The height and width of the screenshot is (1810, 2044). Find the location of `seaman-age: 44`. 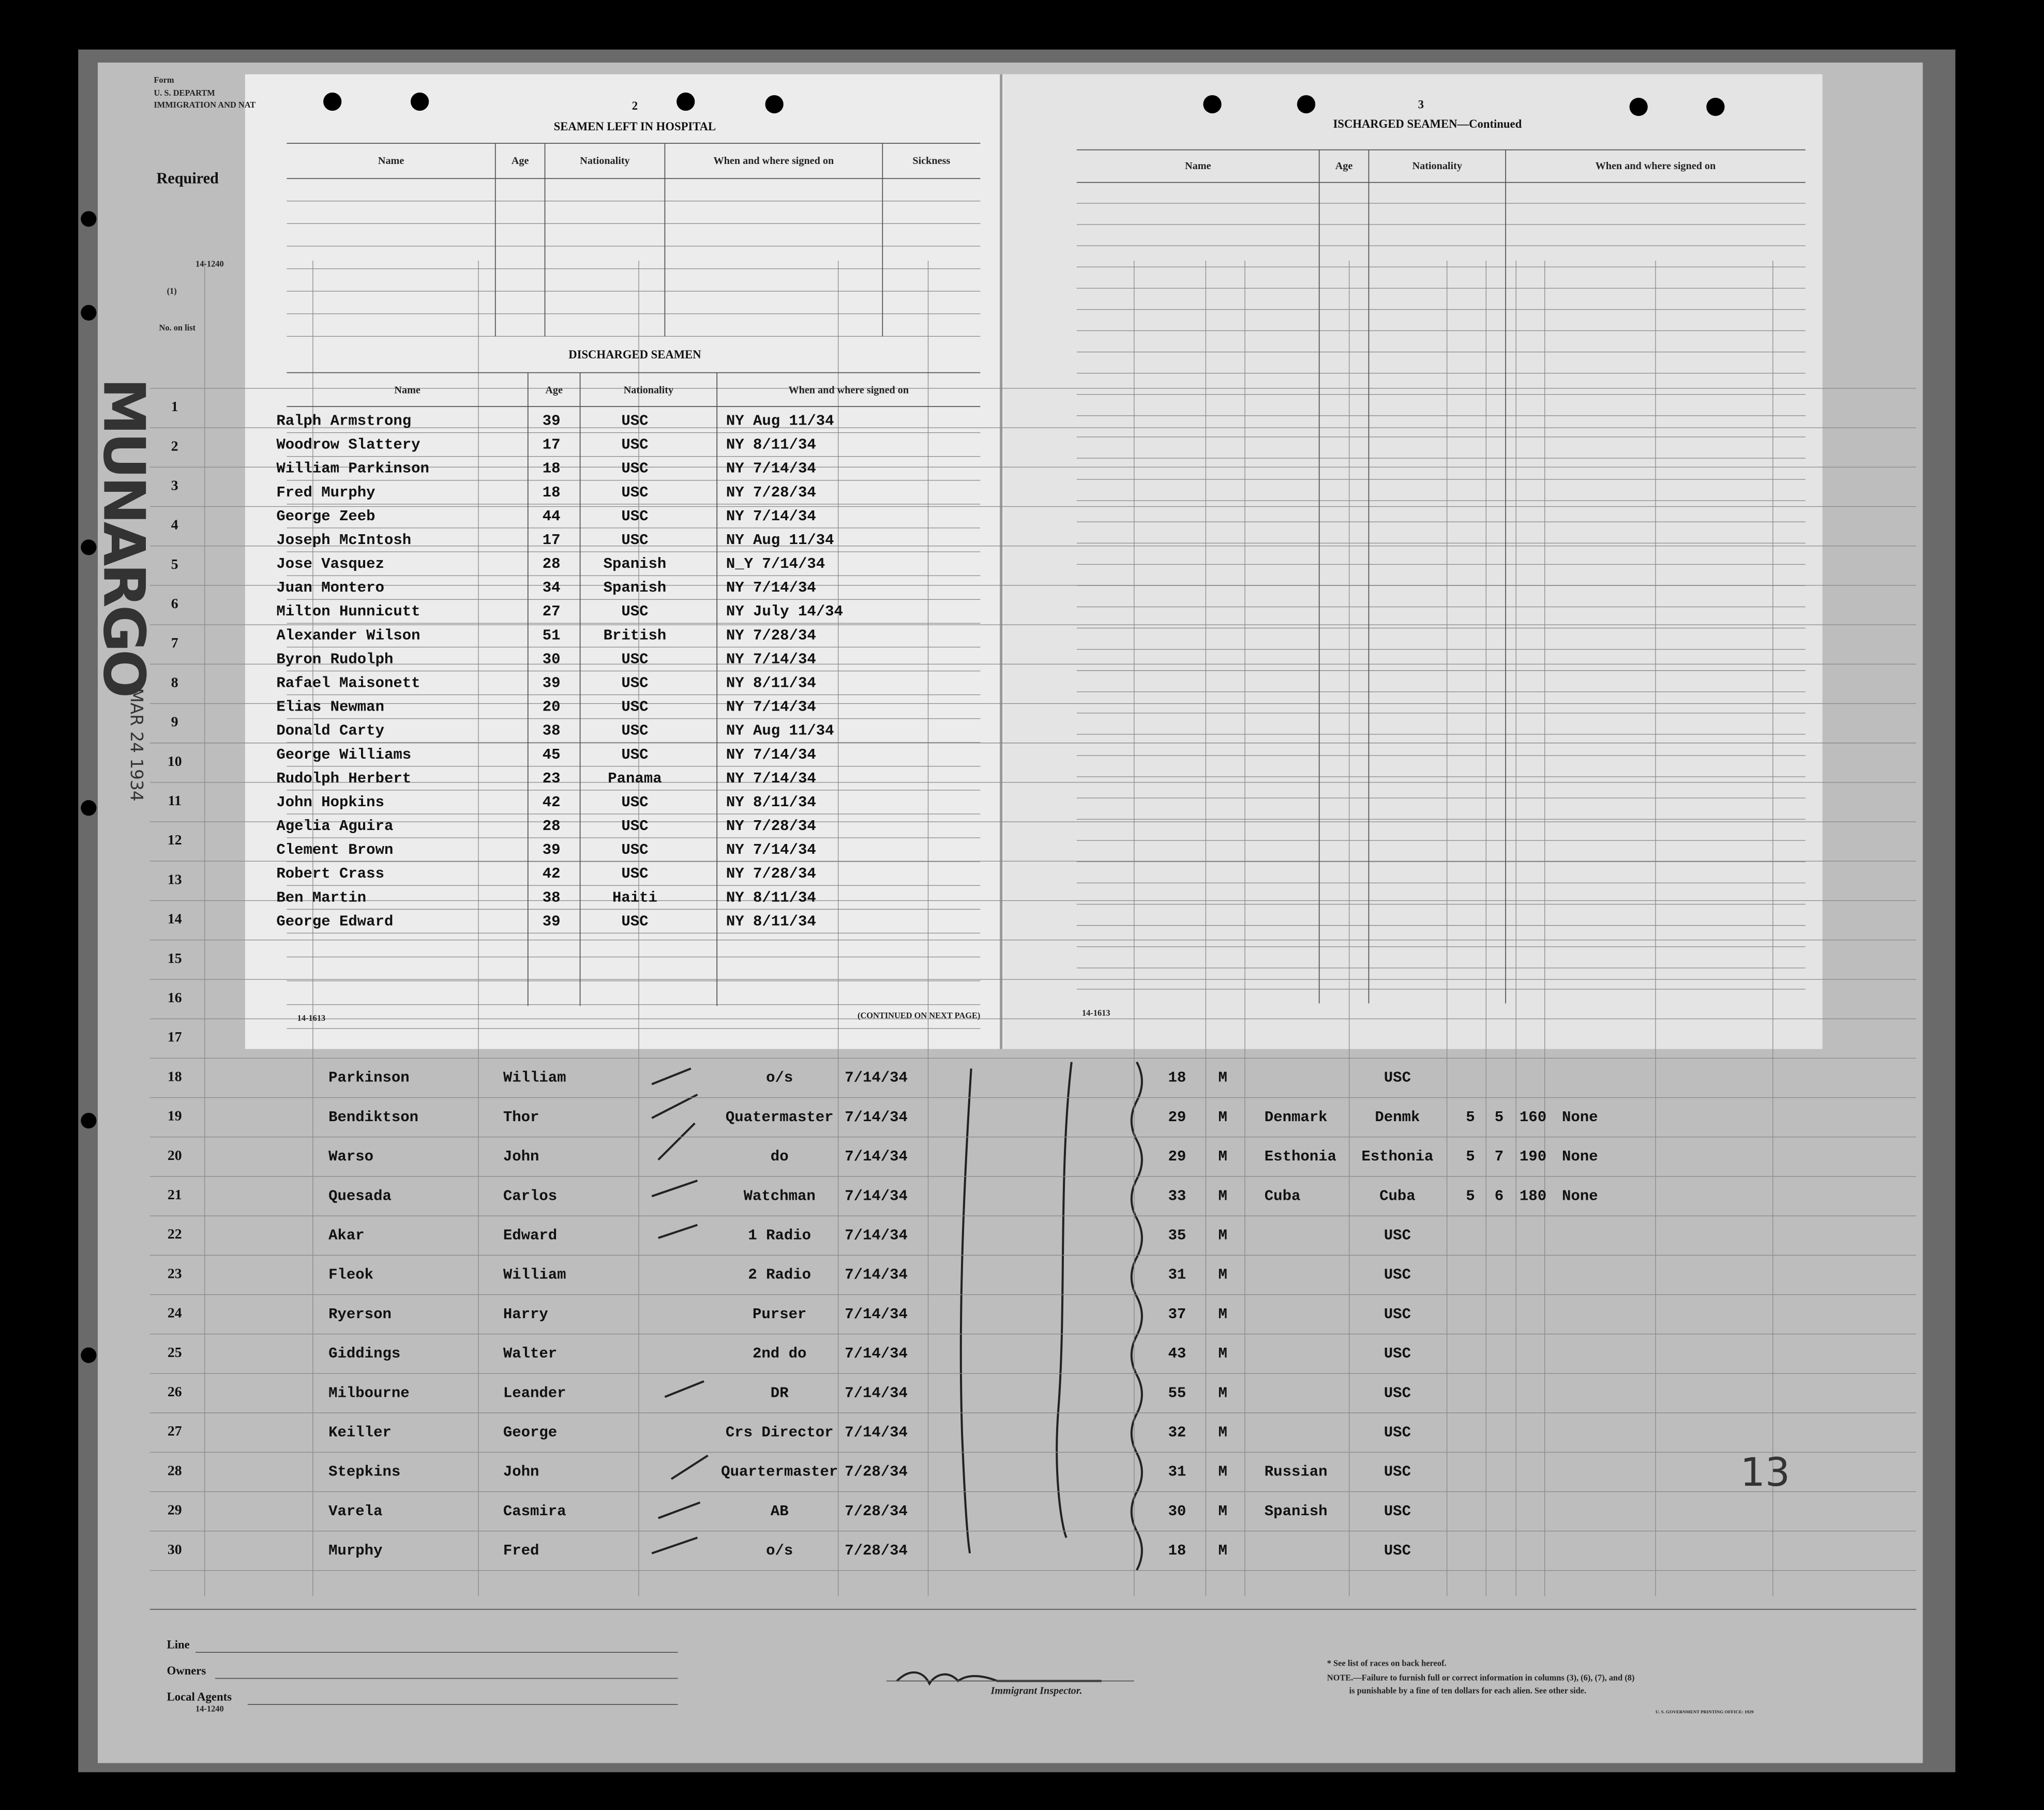

seaman-age: 44 is located at coordinates (552, 516).